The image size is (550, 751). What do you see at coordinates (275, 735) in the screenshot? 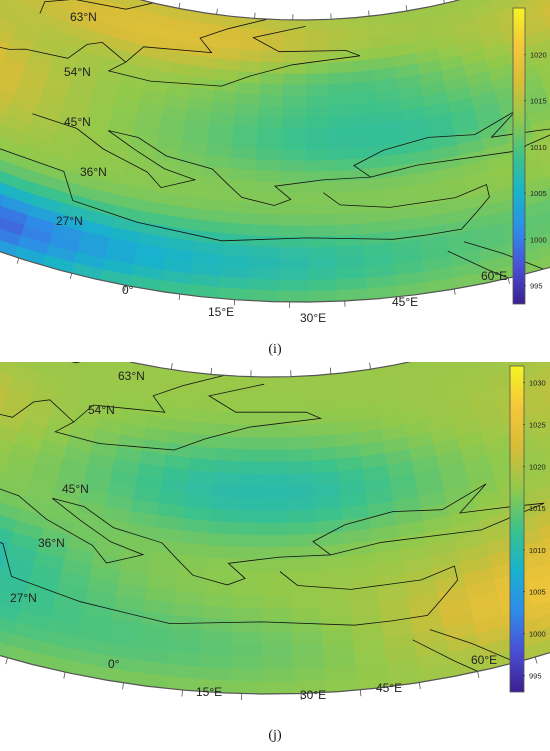
I see `panel-caption-j: (j)` at bounding box center [275, 735].